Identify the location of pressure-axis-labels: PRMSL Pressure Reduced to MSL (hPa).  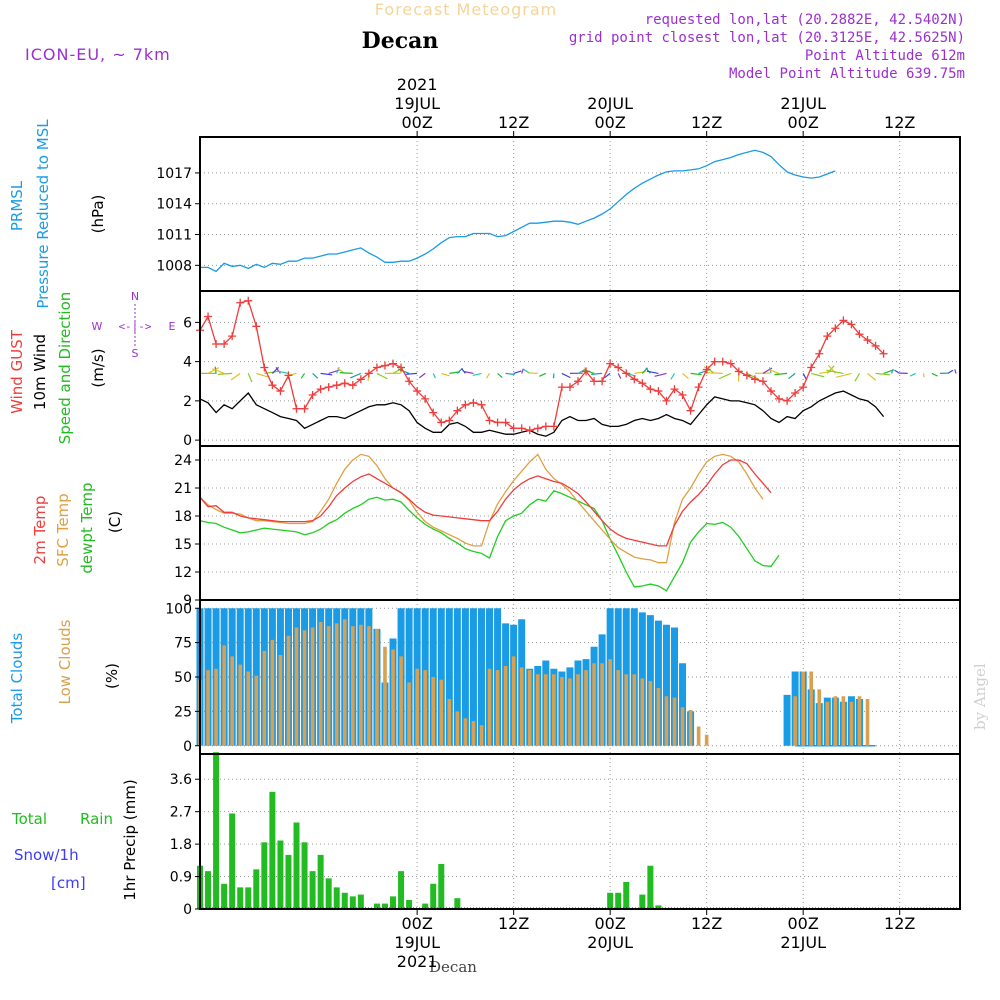
(57, 214).